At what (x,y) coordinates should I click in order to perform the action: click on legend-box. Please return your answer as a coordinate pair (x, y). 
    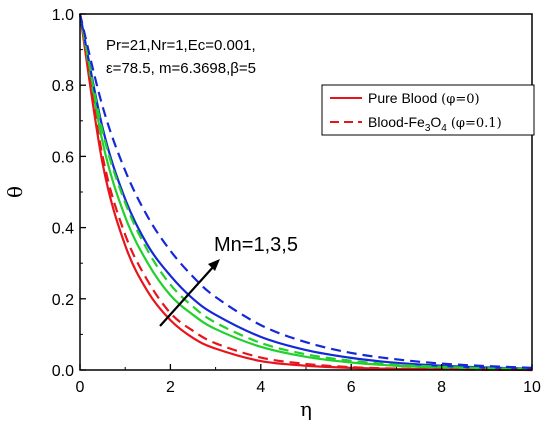
    Looking at the image, I should click on (428, 110).